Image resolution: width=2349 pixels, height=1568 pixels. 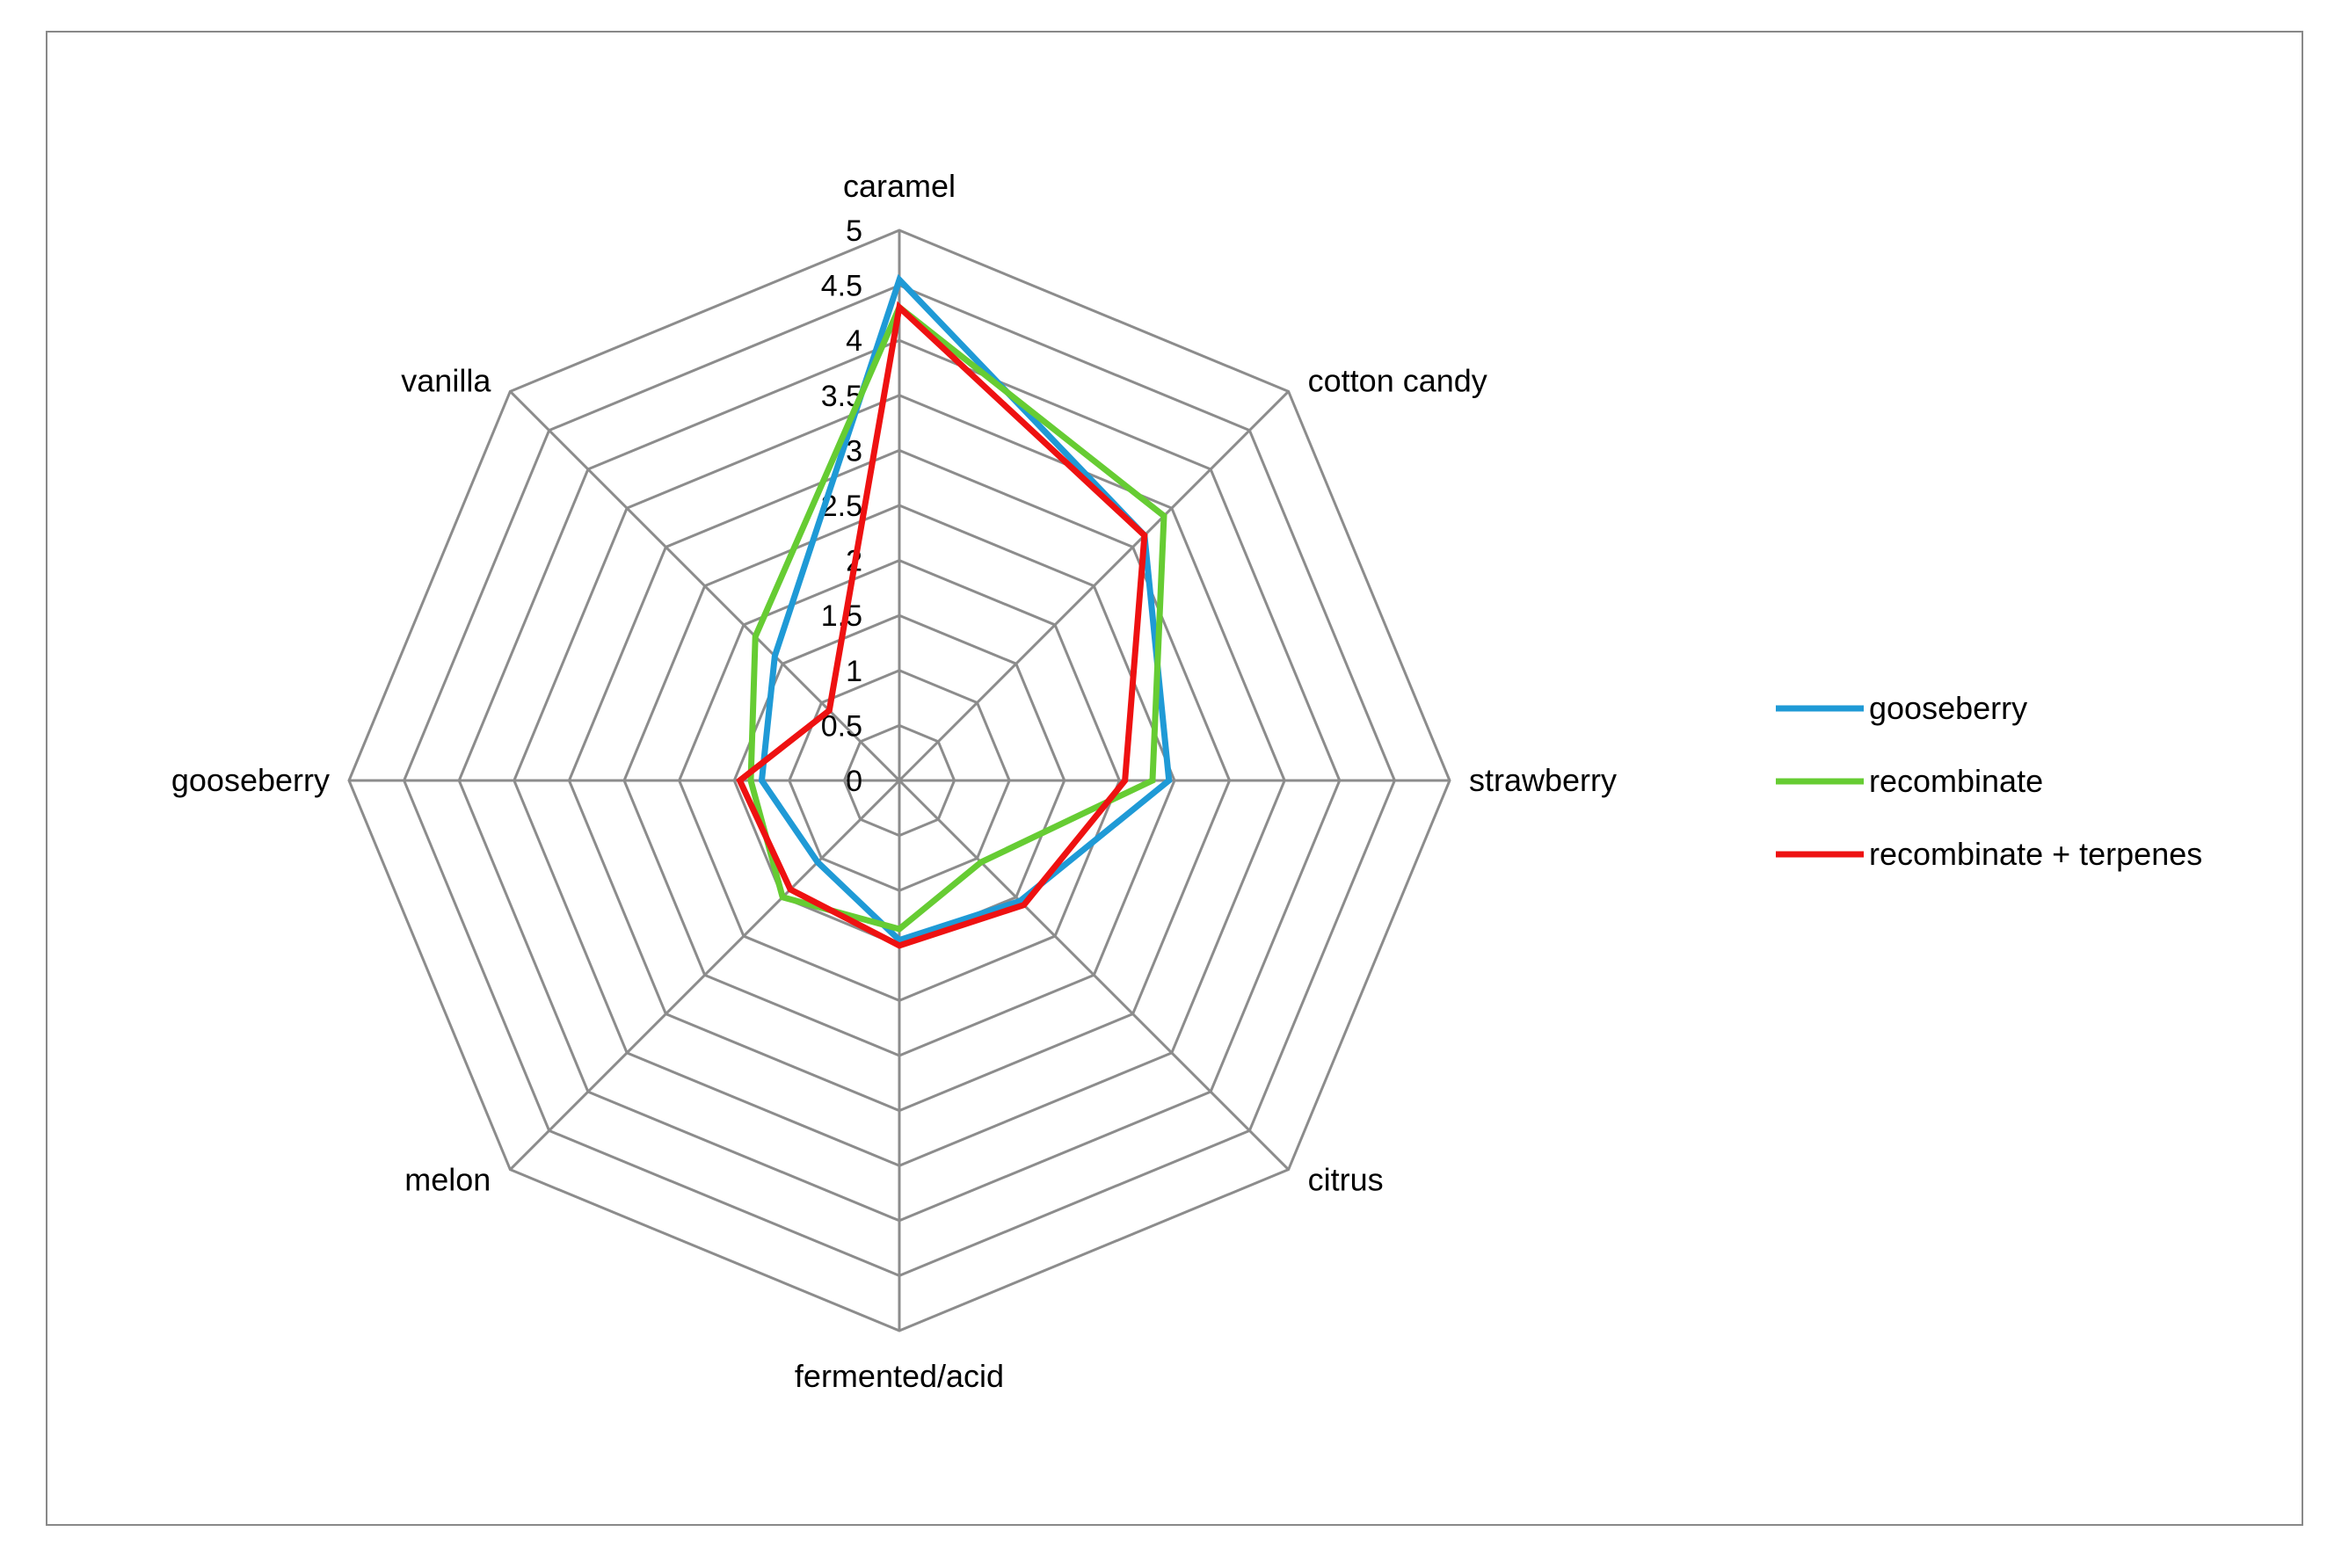 I want to click on series-line-gooseberry, so click(x=966, y=608).